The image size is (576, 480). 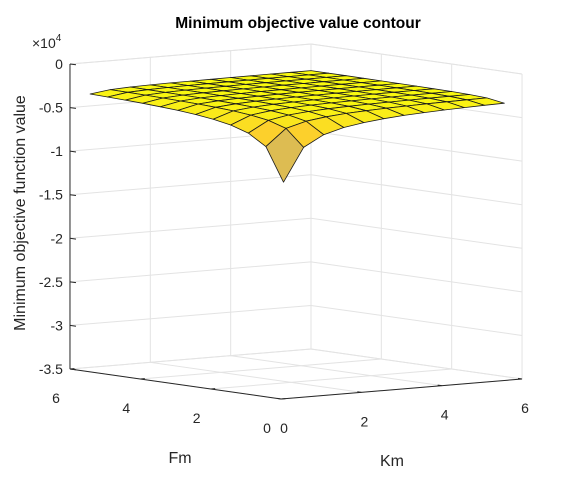 I want to click on y-ticks: 0 2 4 6, so click(x=169, y=402).